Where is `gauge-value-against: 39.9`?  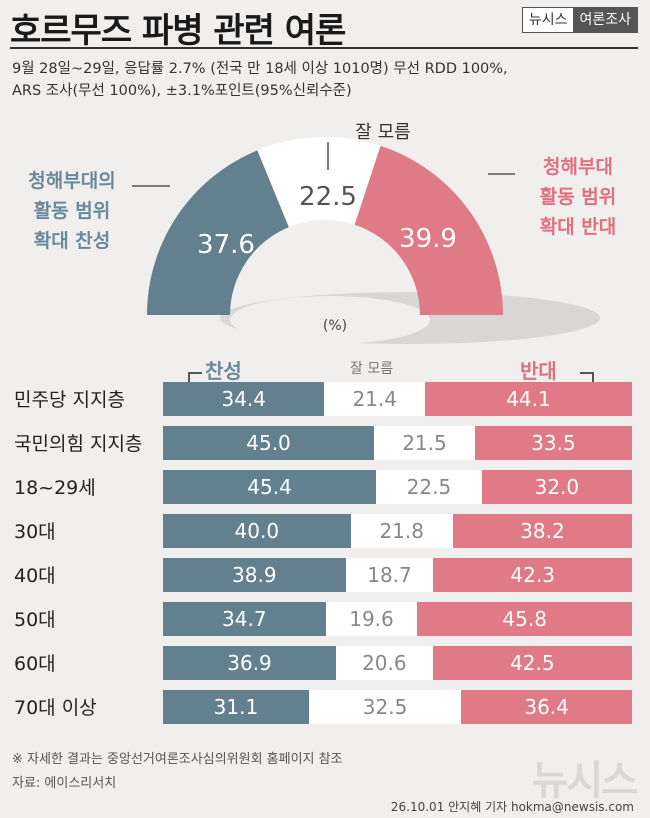 gauge-value-against: 39.9 is located at coordinates (428, 239).